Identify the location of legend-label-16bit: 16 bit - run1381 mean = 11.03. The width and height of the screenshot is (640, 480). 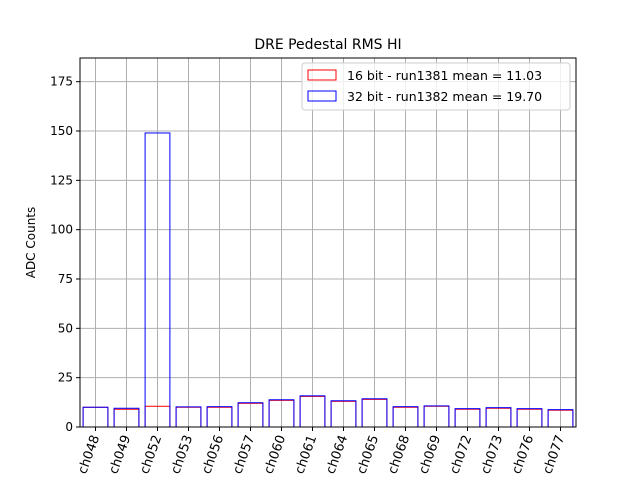
(444, 75).